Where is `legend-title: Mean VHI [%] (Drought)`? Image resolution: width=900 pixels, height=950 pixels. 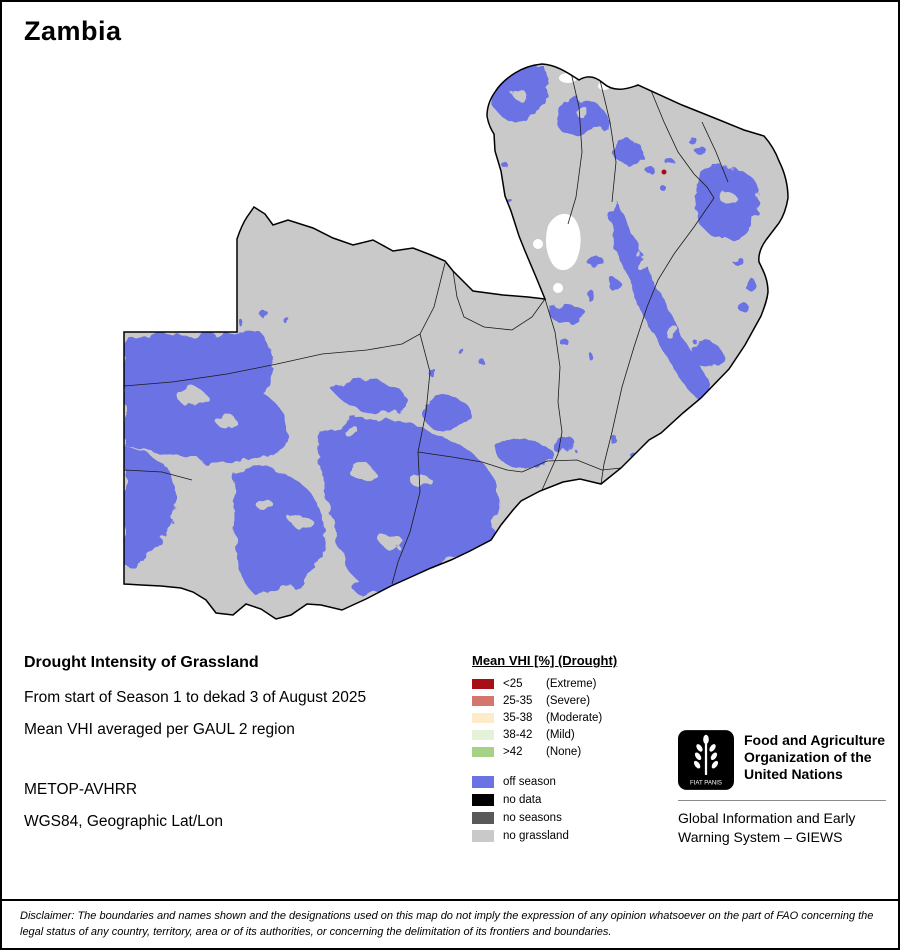 legend-title: Mean VHI [%] (Drought) is located at coordinates (545, 660).